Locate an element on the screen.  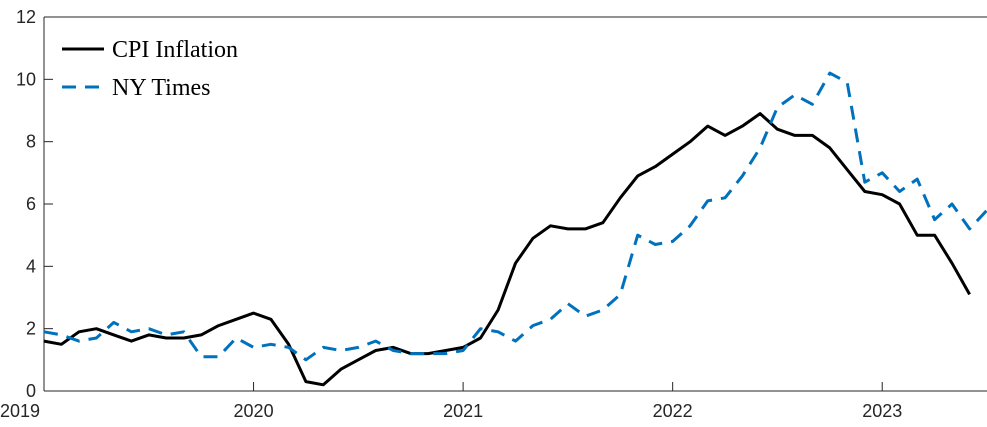
y-tick-label: 10 is located at coordinates (26, 79).